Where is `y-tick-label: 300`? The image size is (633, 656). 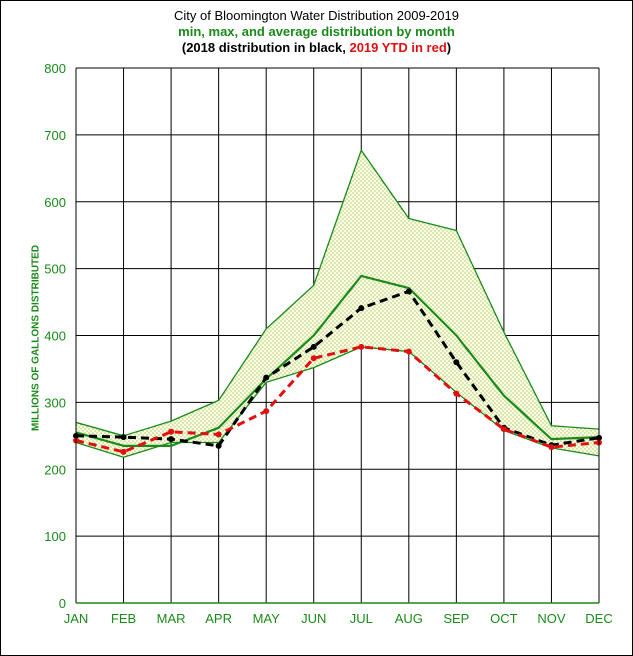
y-tick-label: 300 is located at coordinates (55, 402).